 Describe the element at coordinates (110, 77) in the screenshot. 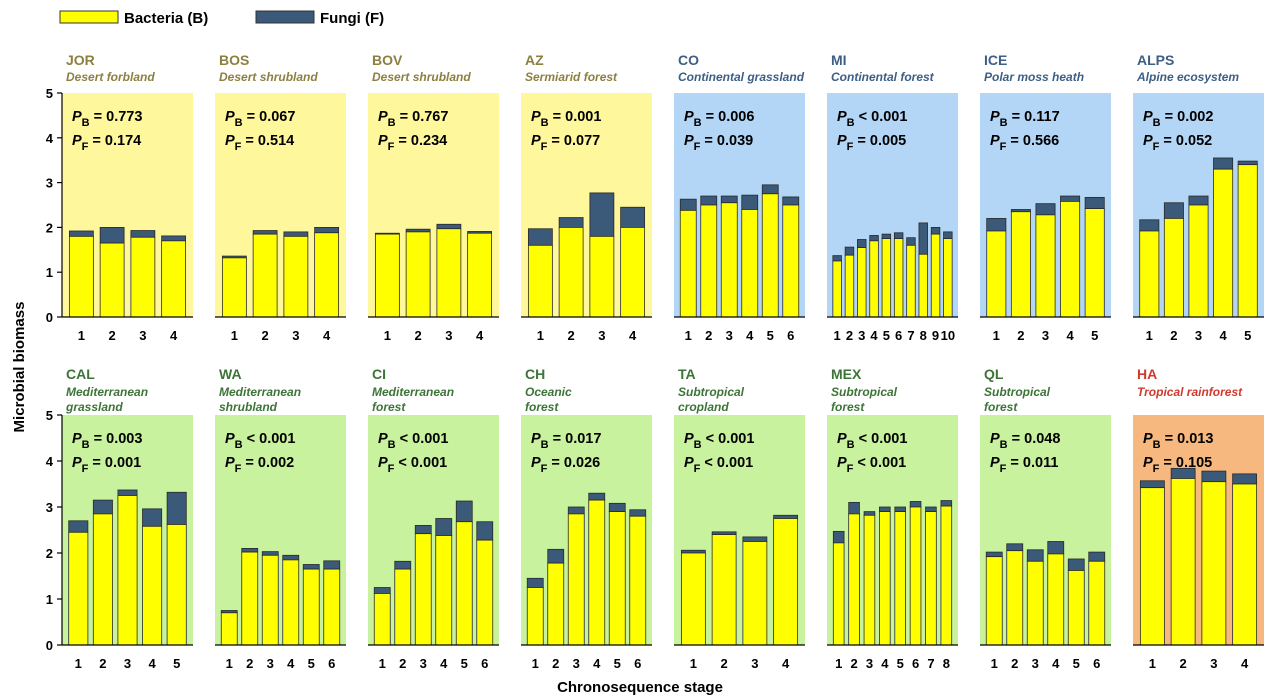

I see `panel-ecosystem-label: Desert forbland` at that location.